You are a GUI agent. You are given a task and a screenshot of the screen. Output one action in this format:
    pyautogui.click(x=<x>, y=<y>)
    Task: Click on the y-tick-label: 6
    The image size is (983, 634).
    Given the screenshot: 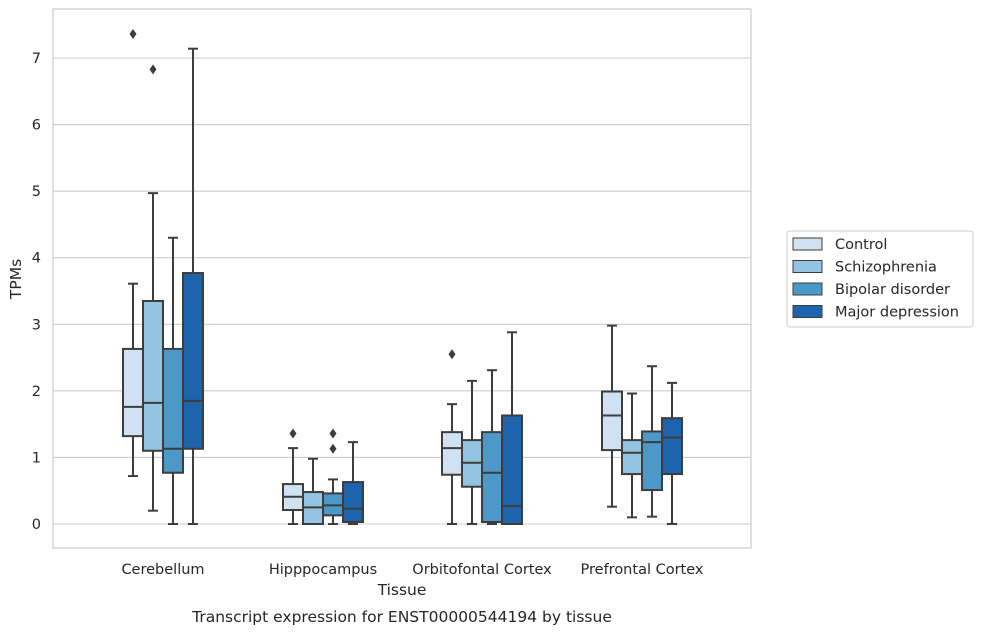 What is the action you would take?
    pyautogui.click(x=36, y=126)
    